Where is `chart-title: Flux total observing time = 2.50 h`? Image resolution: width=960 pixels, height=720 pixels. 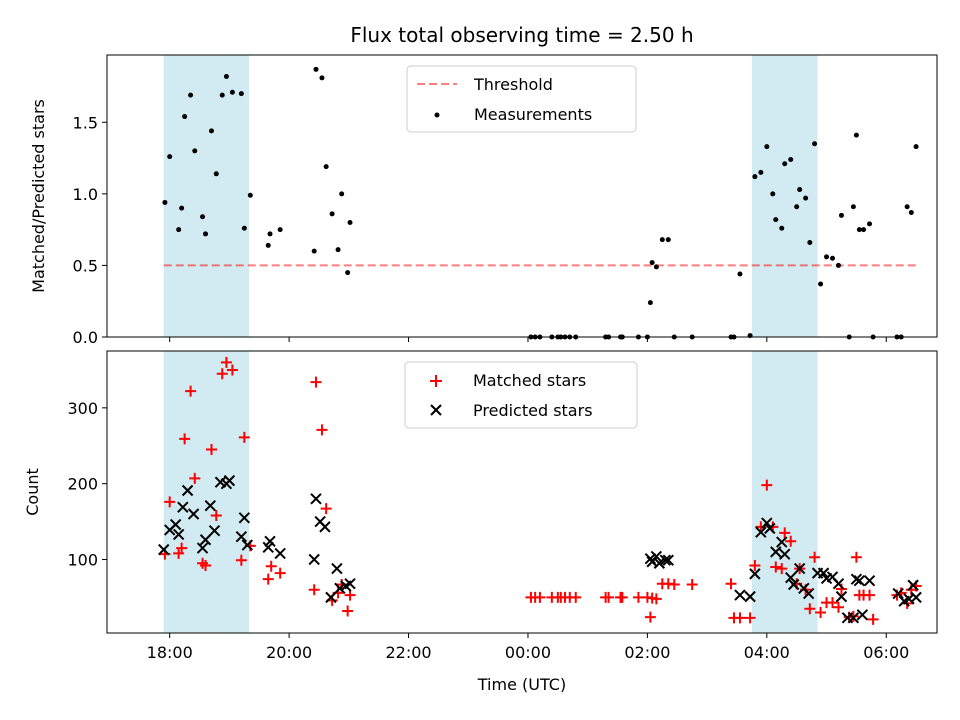
chart-title: Flux total observing time = 2.50 h is located at coordinates (521, 35).